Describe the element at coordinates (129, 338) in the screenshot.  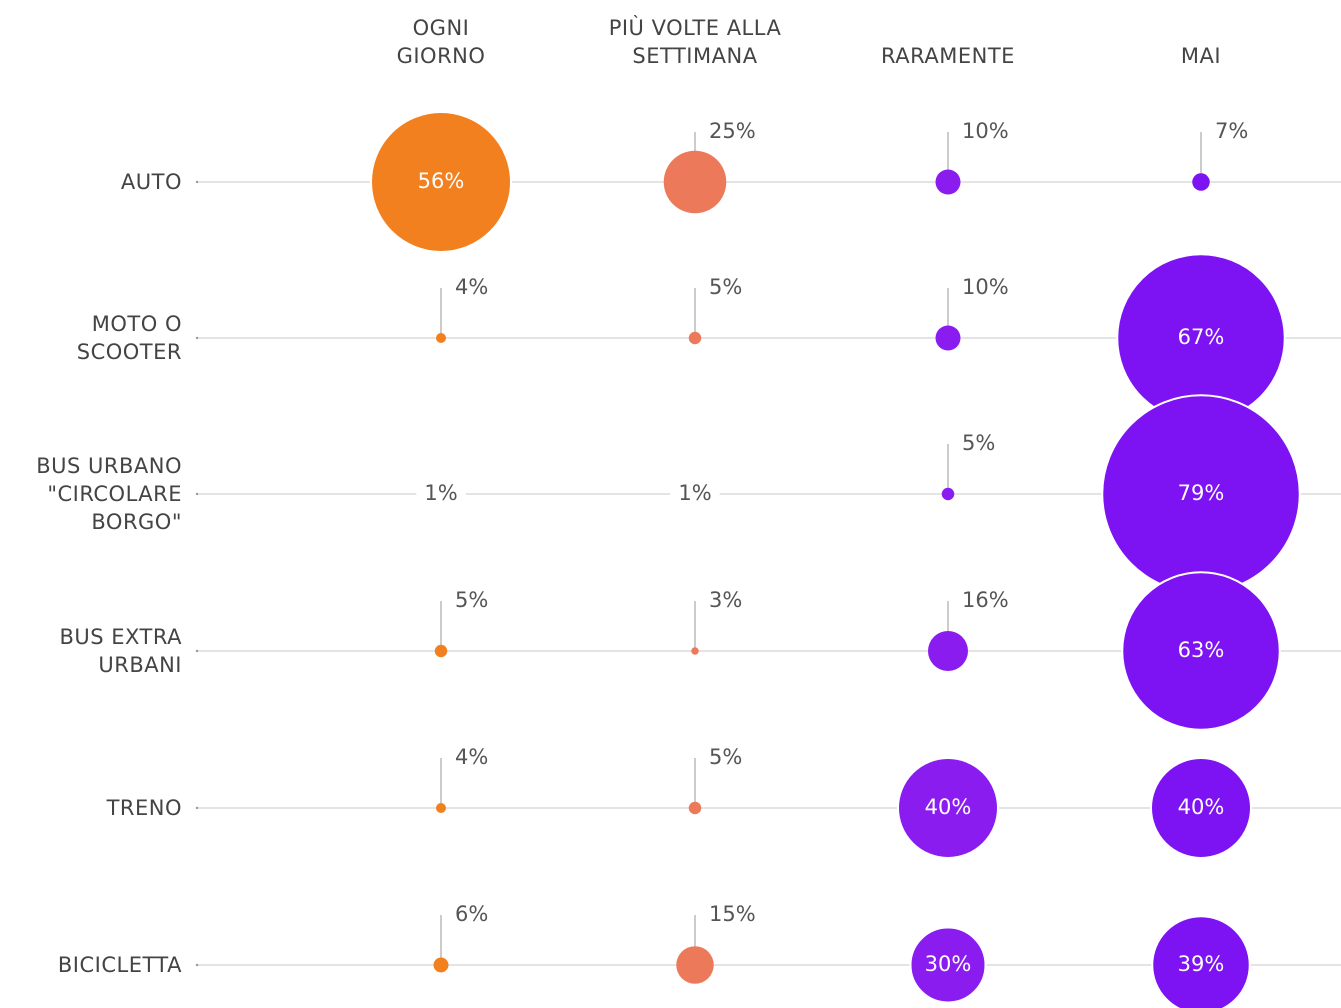
I see `row-label: MOTO O SCOOTER` at that location.